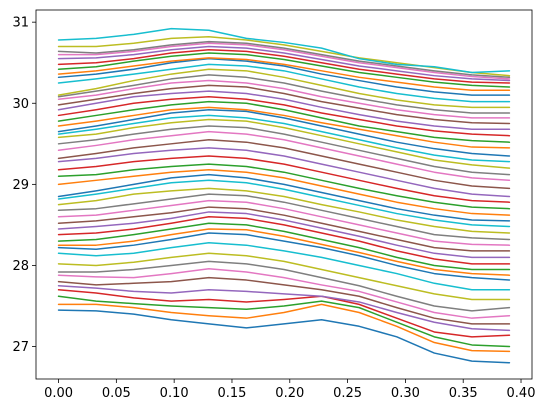  Describe the element at coordinates (20, 23) in the screenshot. I see `y-tick-label: 31` at that location.